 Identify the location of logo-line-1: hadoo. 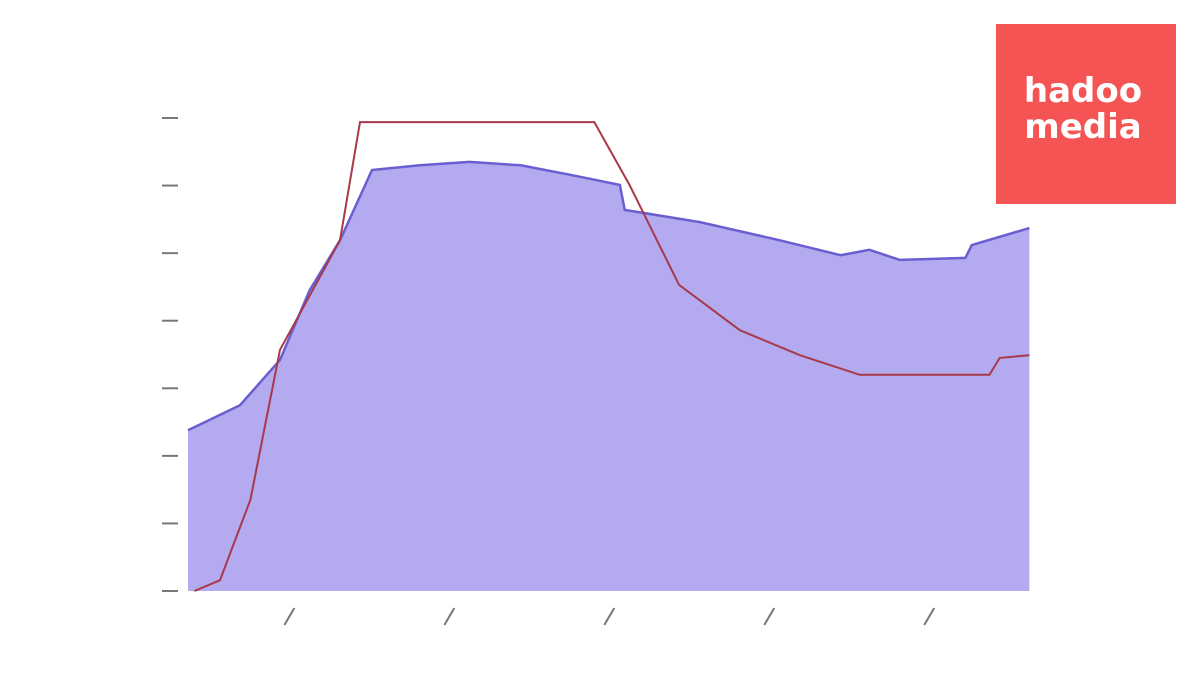
(1083, 91).